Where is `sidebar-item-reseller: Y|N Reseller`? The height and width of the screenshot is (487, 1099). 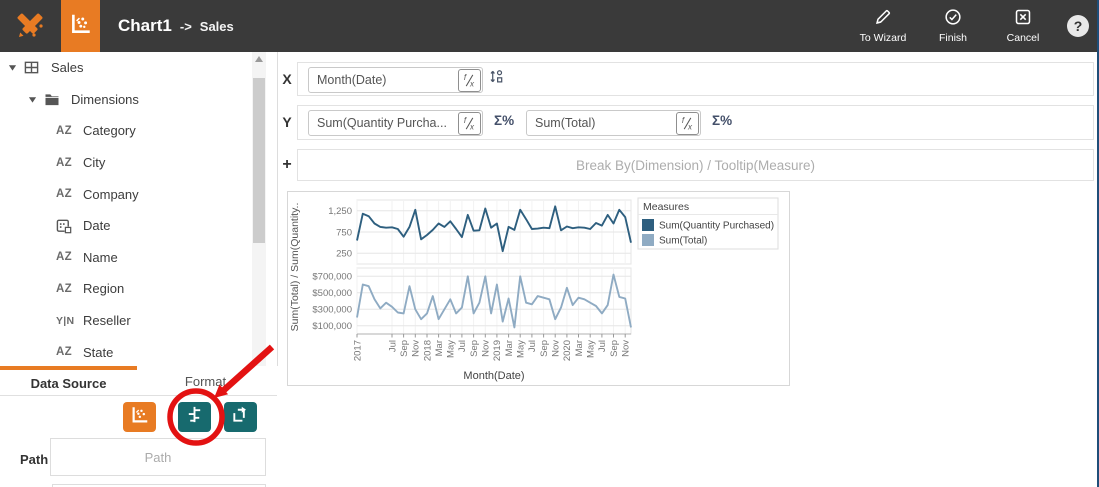 sidebar-item-reseller: Y|N Reseller is located at coordinates (138, 321).